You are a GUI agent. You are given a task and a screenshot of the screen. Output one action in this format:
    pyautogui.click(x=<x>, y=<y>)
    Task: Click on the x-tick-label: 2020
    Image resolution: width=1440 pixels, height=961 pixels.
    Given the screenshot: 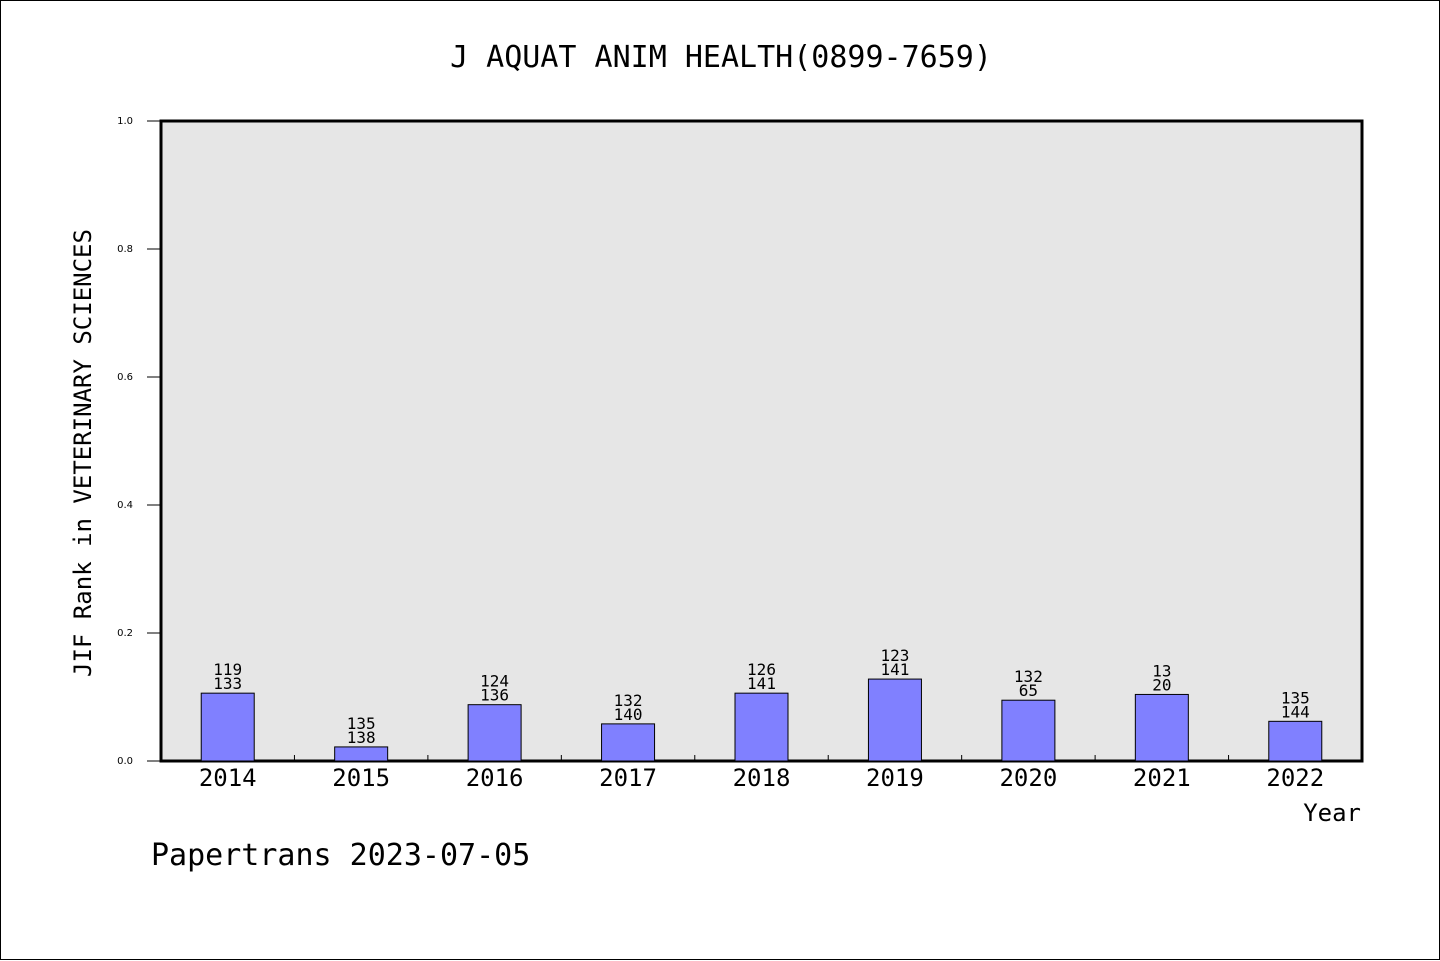 What is the action you would take?
    pyautogui.click(x=1028, y=778)
    